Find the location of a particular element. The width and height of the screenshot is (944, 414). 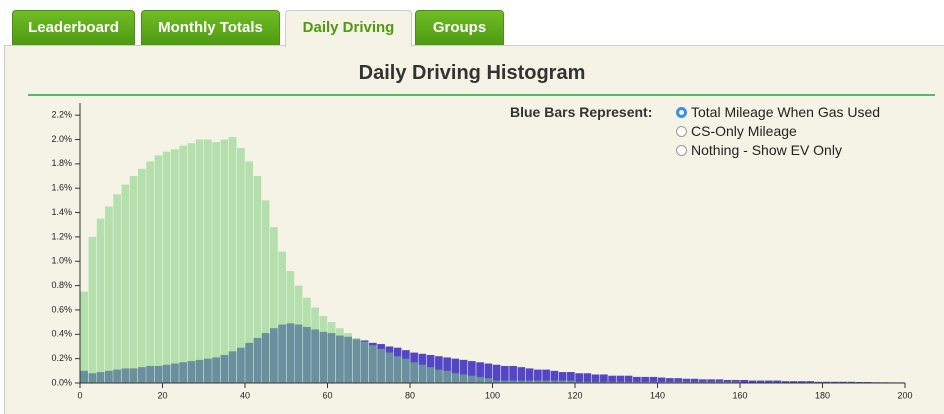

radio-option: CS-Only Mileage is located at coordinates (736, 131).